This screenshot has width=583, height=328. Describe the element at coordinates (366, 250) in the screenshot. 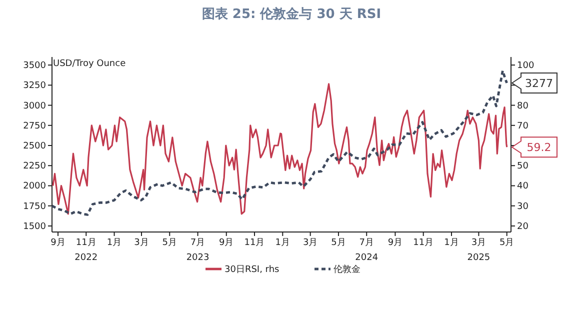

I see `x-tick-label: 7月 2024` at that location.